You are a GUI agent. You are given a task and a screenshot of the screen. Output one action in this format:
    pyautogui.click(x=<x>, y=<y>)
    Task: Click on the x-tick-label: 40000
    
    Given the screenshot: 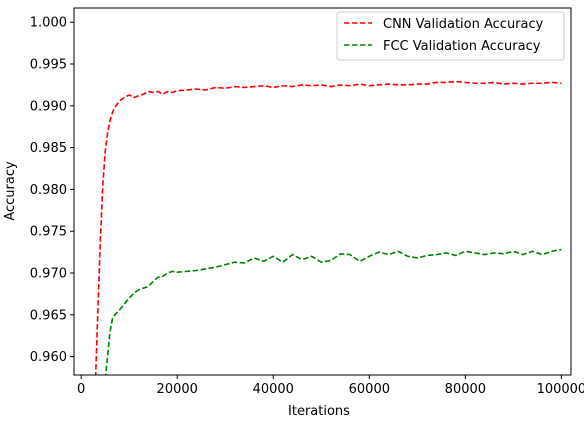 What is the action you would take?
    pyautogui.click(x=273, y=389)
    